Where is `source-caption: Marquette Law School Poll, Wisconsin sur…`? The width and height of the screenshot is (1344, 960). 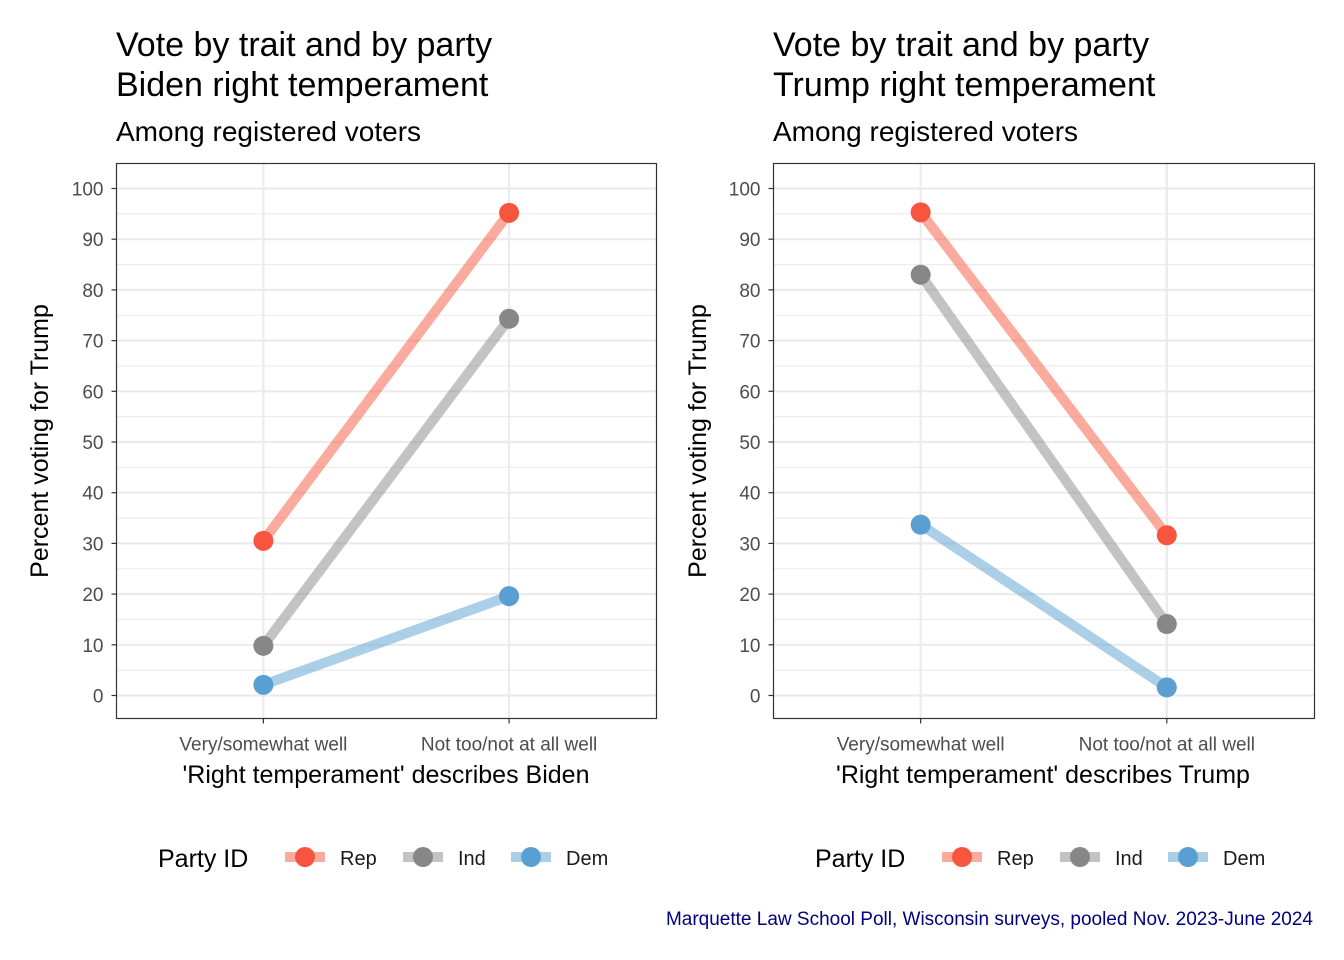
source-caption: Marquette Law School Poll, Wisconsin sur… is located at coordinates (989, 919).